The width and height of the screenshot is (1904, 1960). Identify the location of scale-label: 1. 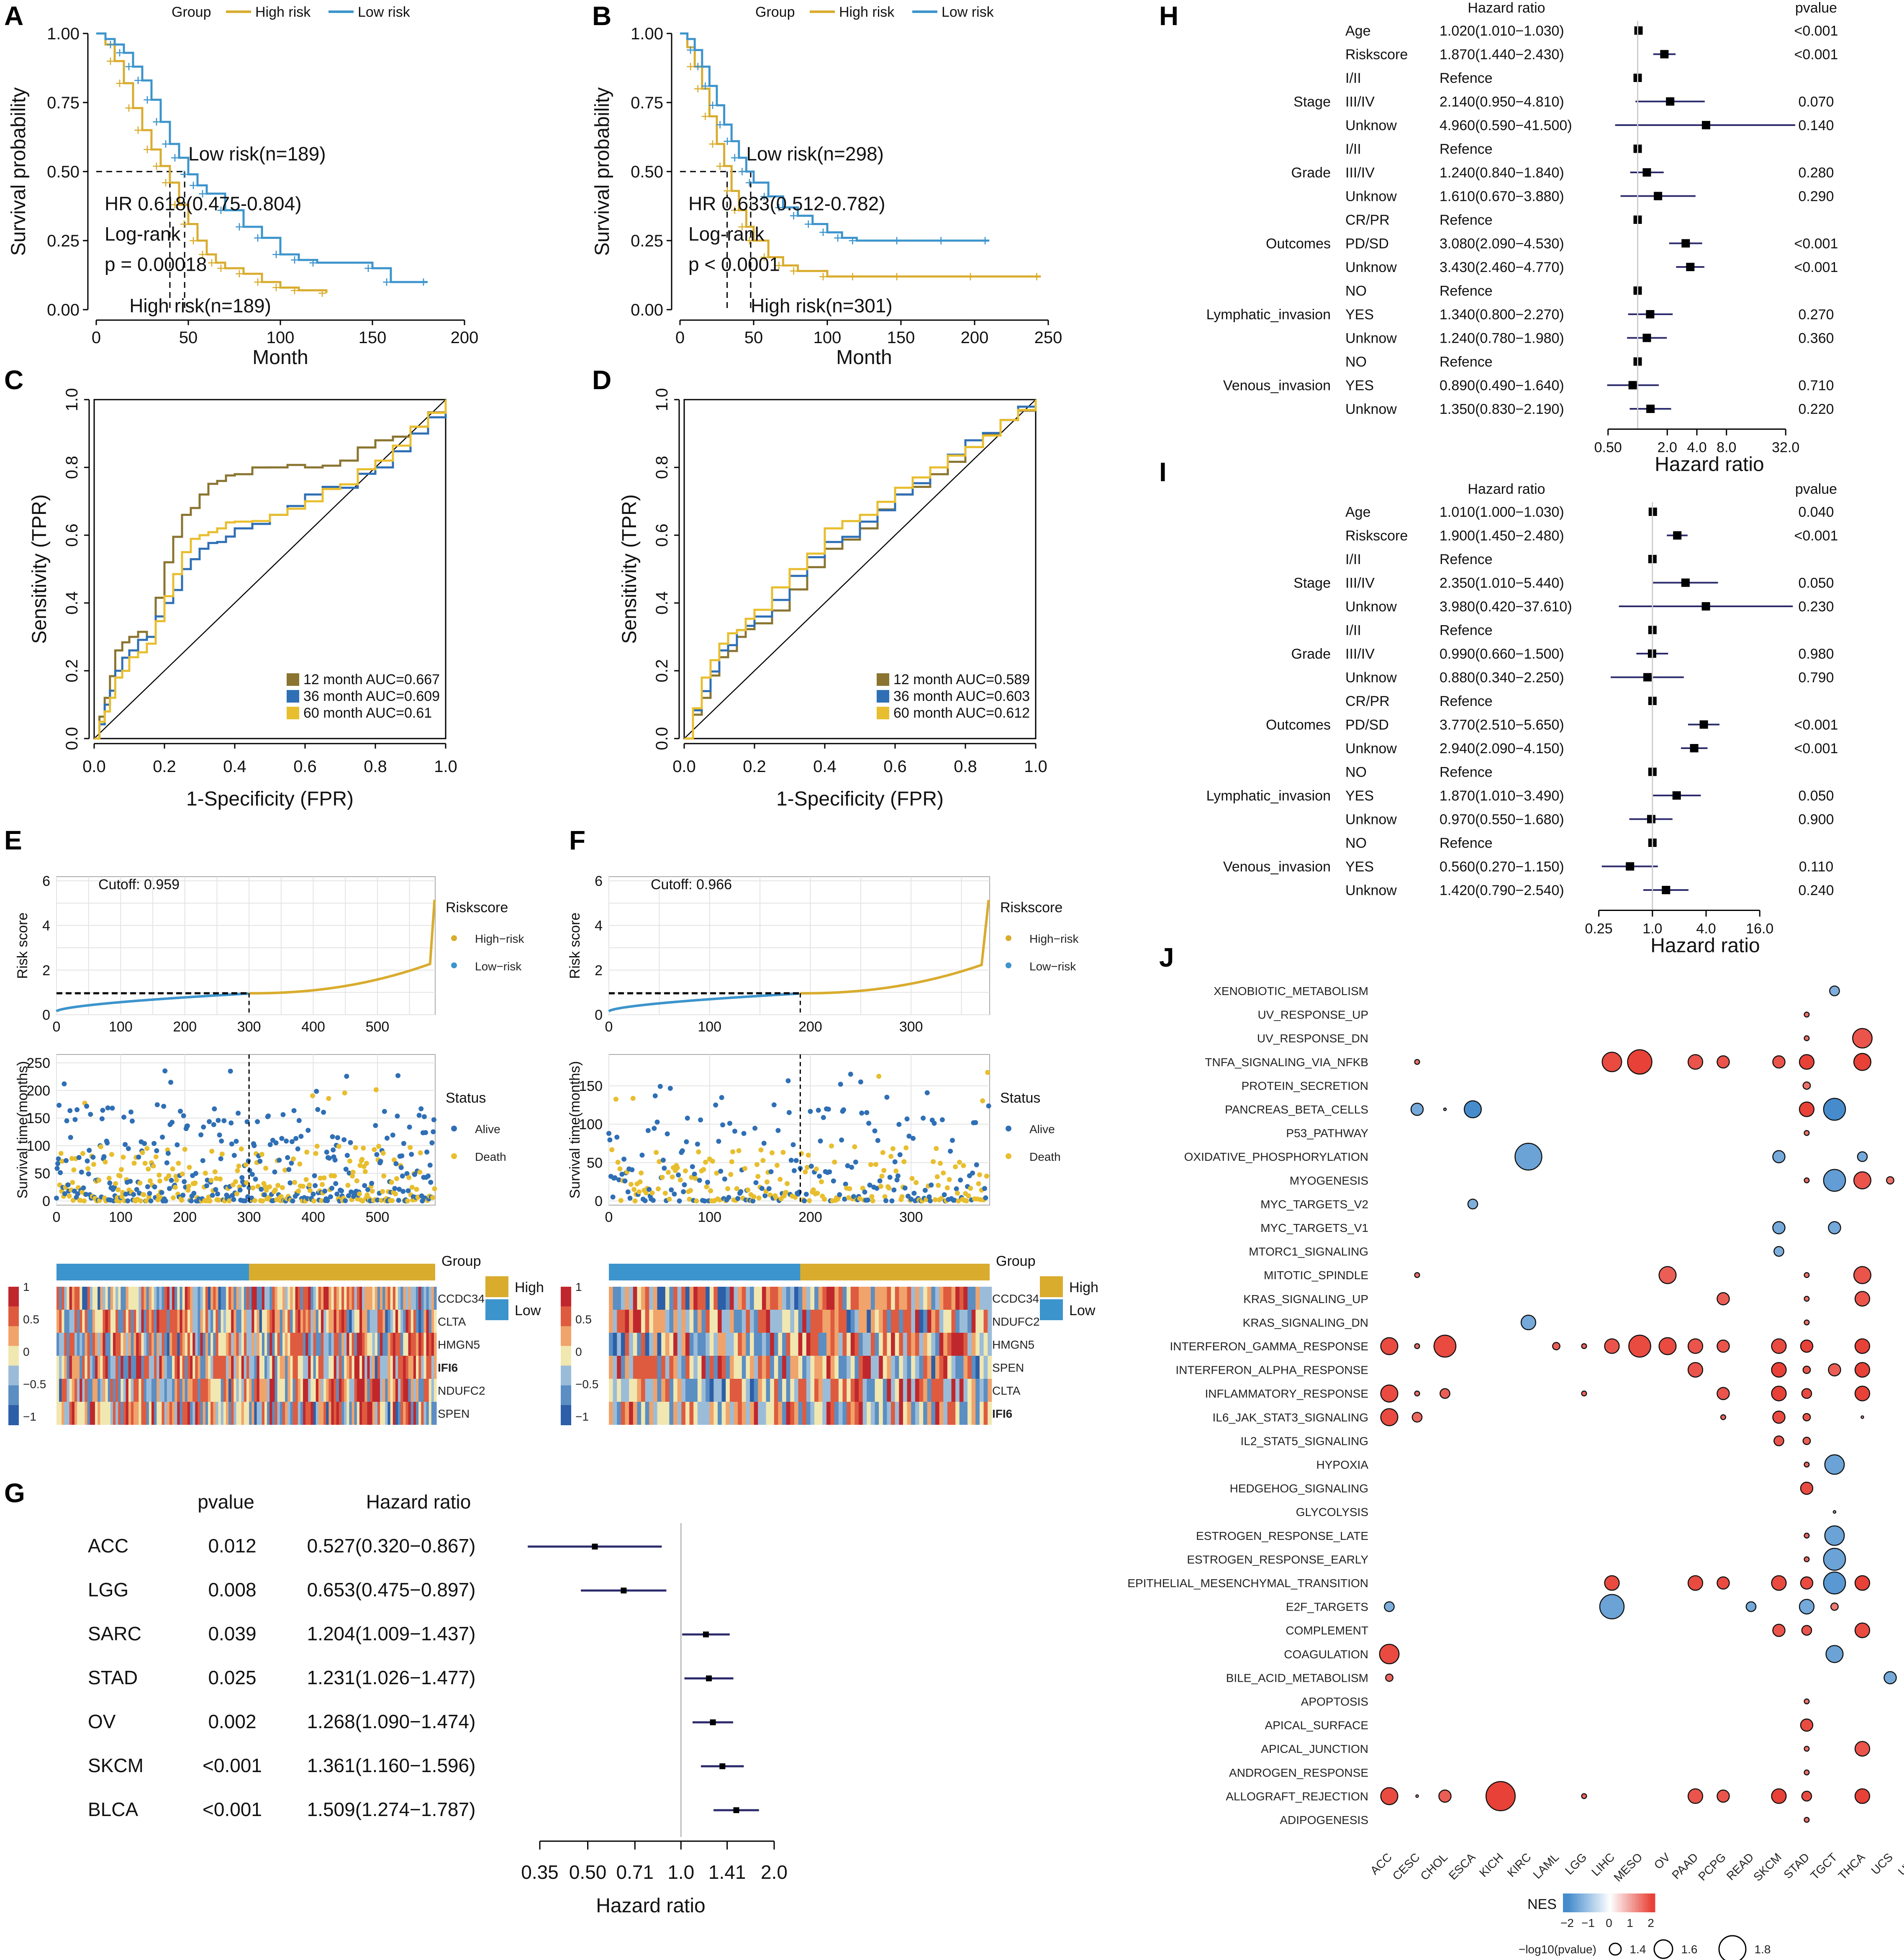
(578, 1286).